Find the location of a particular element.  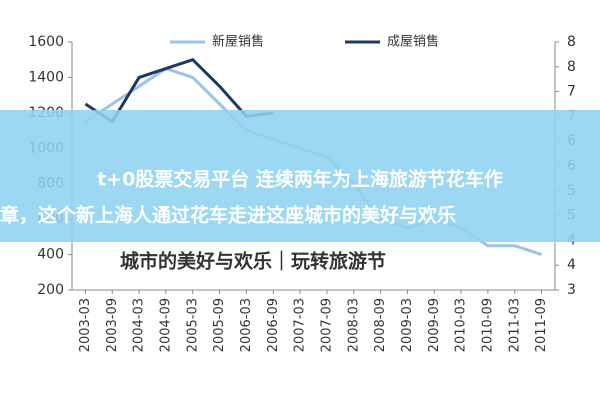

x-tick-label: 2010-03 is located at coordinates (461, 325).